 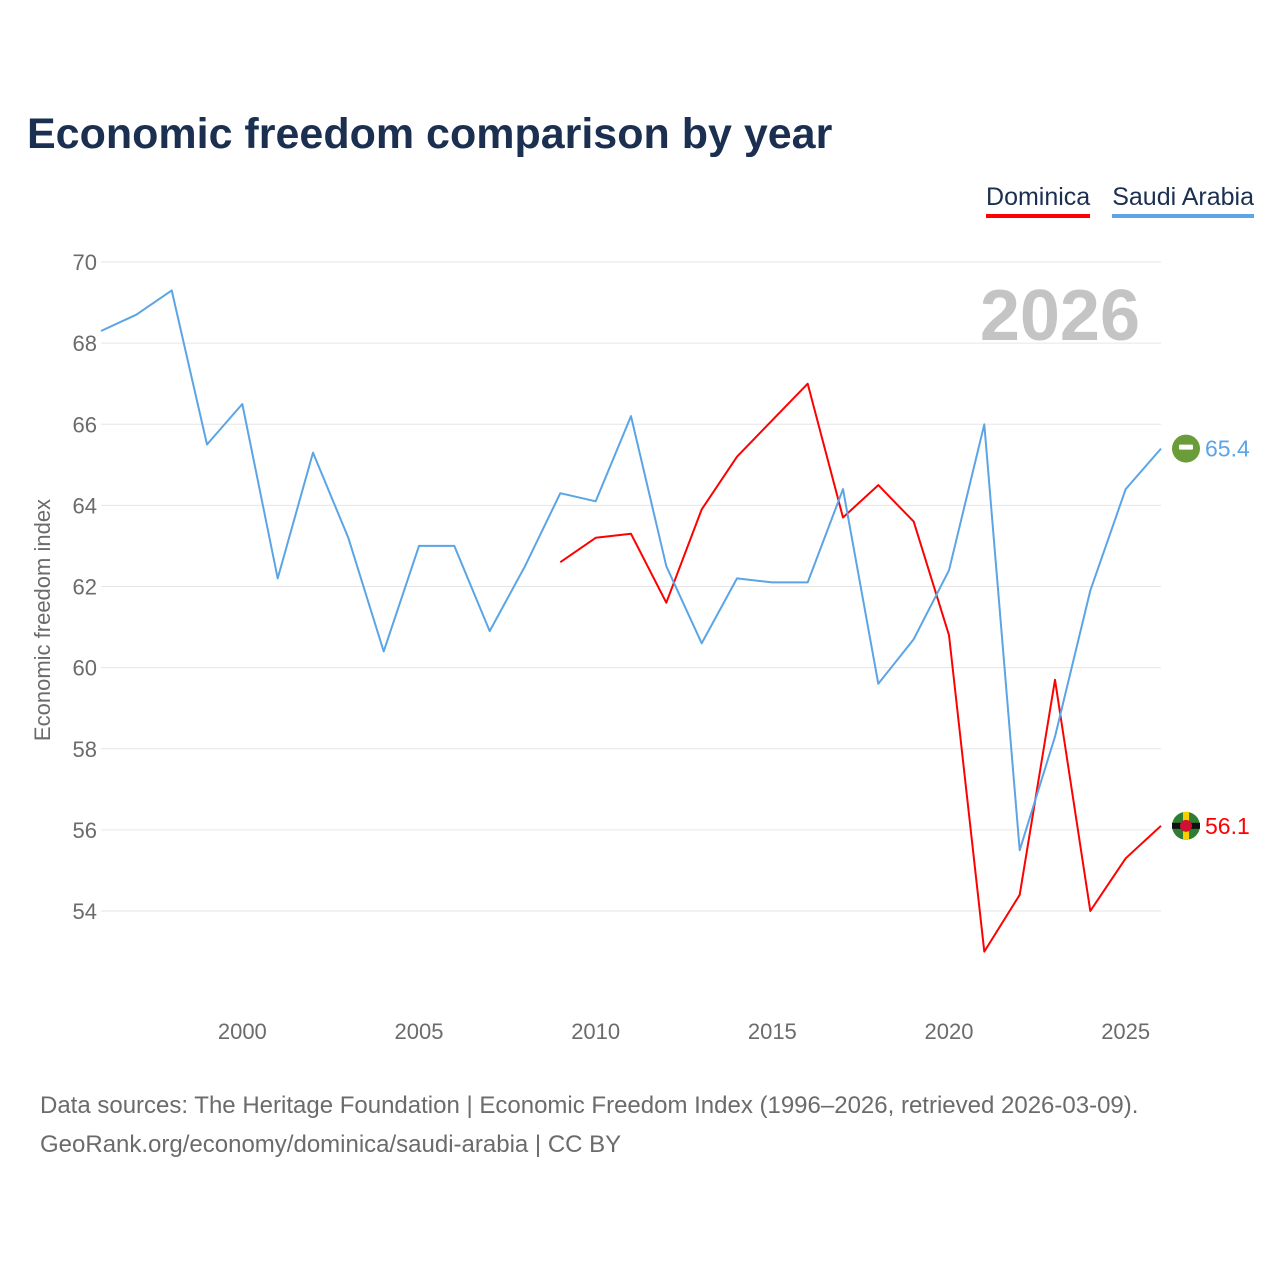 I want to click on y-tick-label: 68, so click(x=85, y=343).